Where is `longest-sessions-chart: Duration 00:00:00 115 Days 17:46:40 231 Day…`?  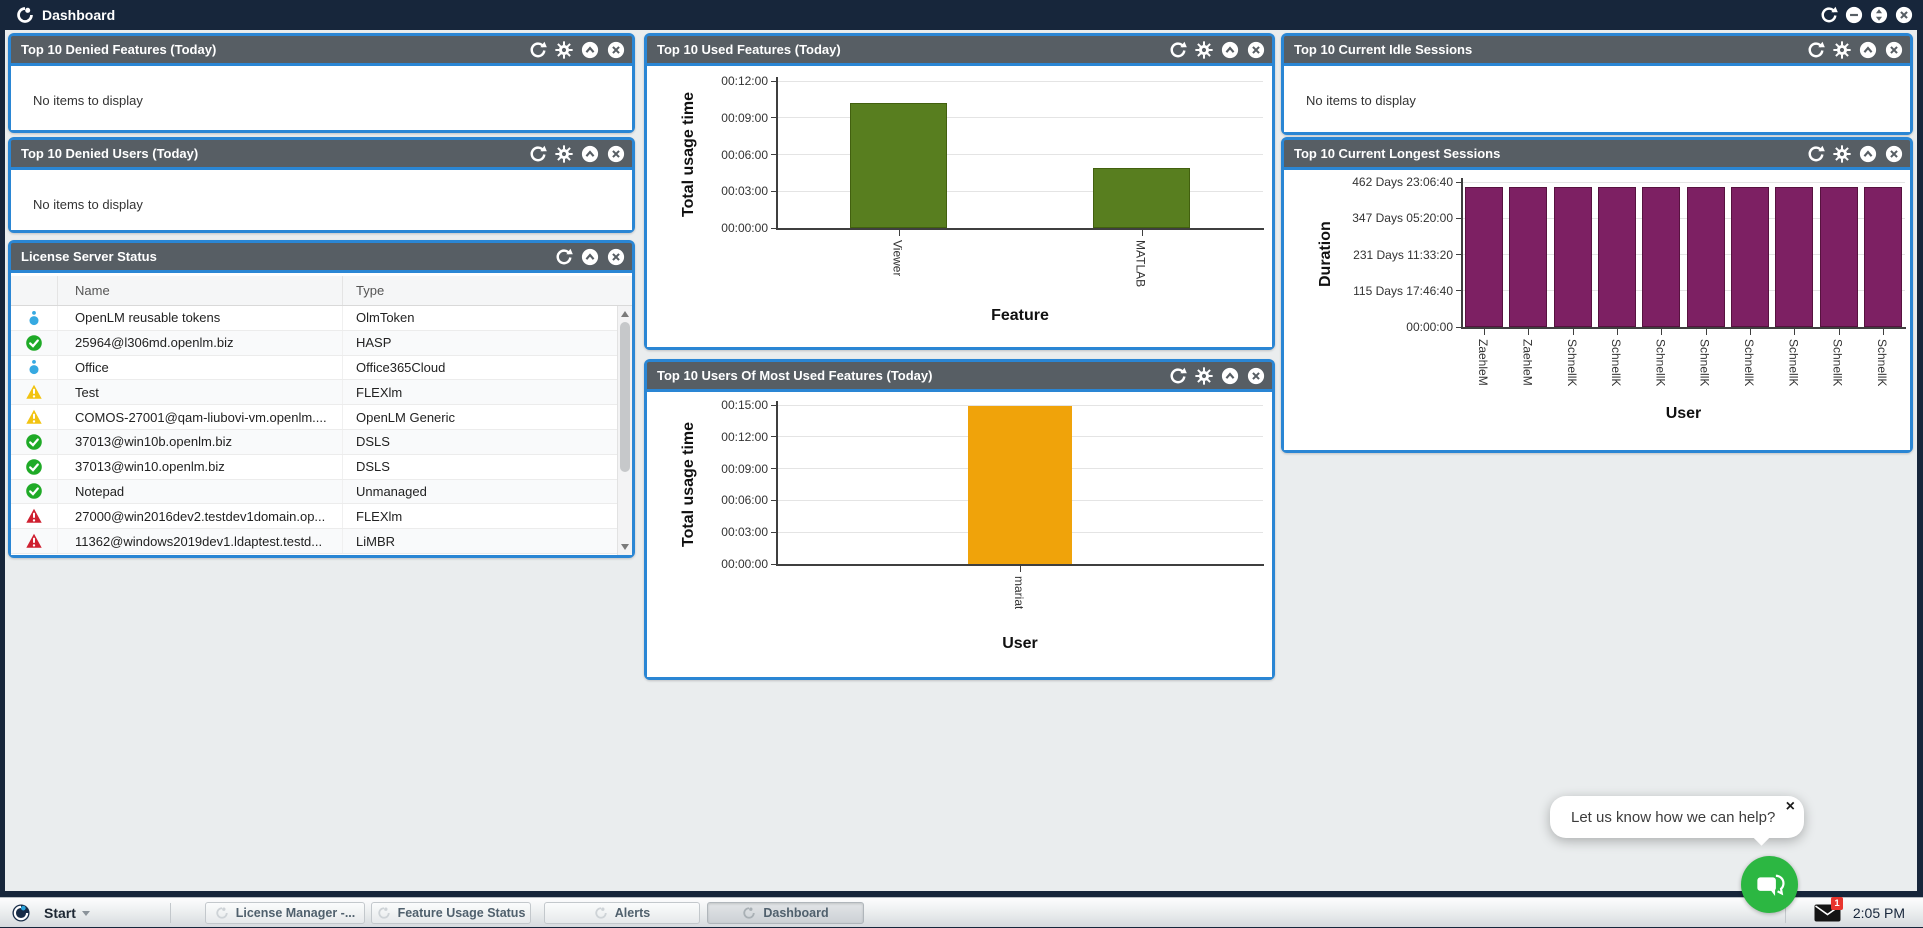
longest-sessions-chart: Duration 00:00:00 115 Days 17:46:40 231 Day… is located at coordinates (1597, 311).